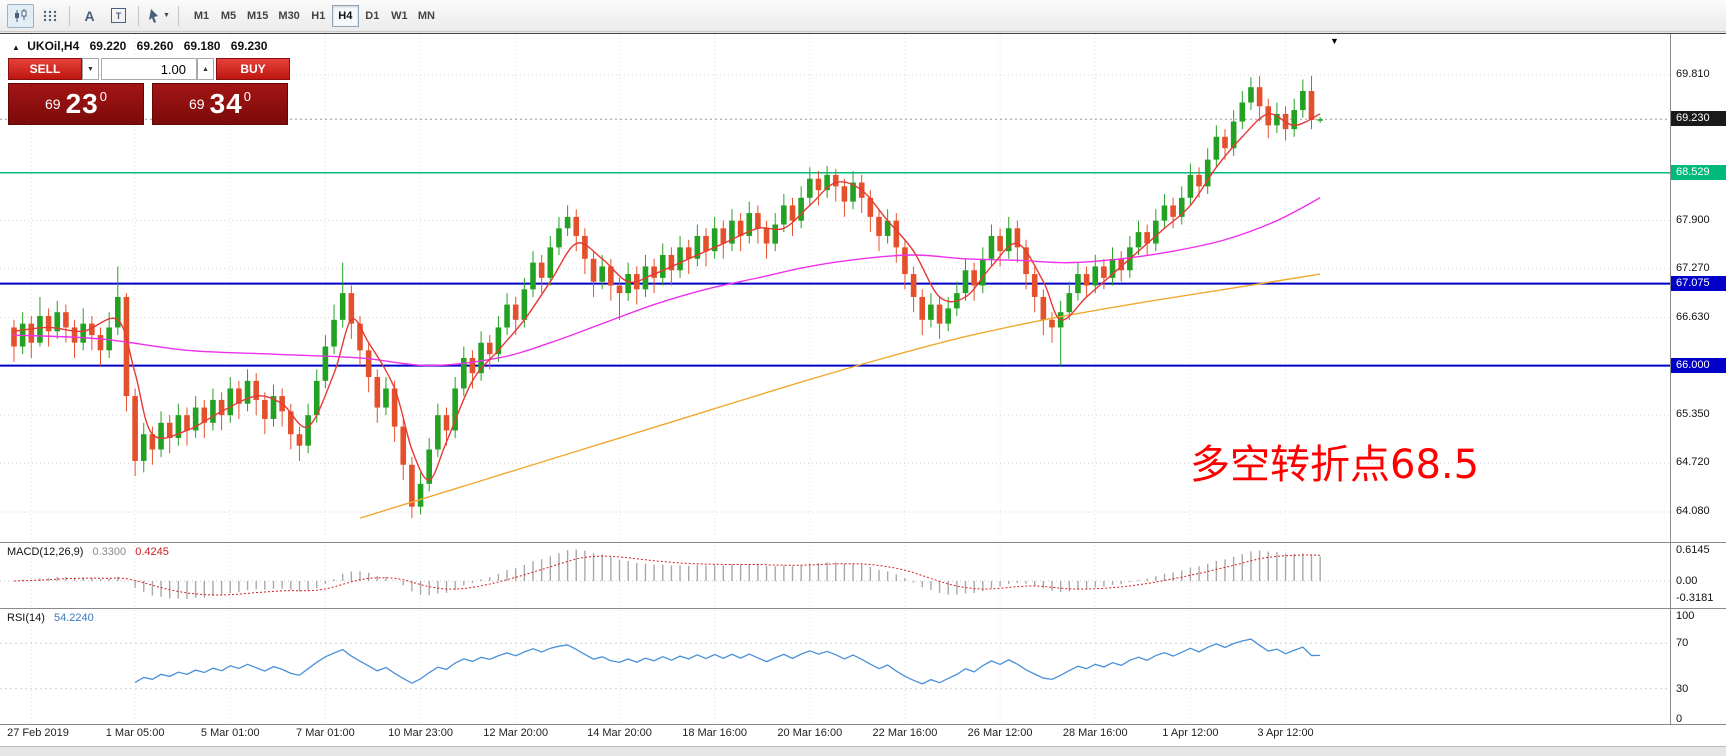 This screenshot has height=756, width=1726. I want to click on chart-annotation-text: 多空转折点68.5, so click(1335, 465).